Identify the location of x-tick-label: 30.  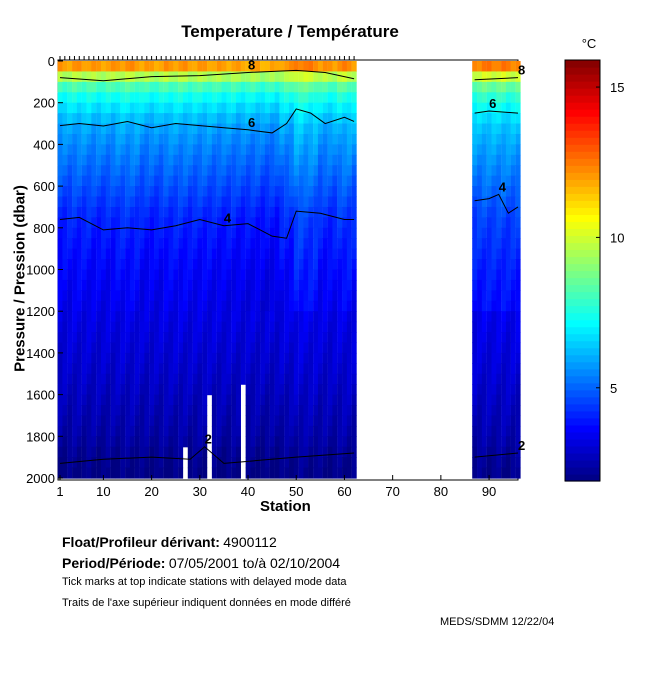
(200, 491).